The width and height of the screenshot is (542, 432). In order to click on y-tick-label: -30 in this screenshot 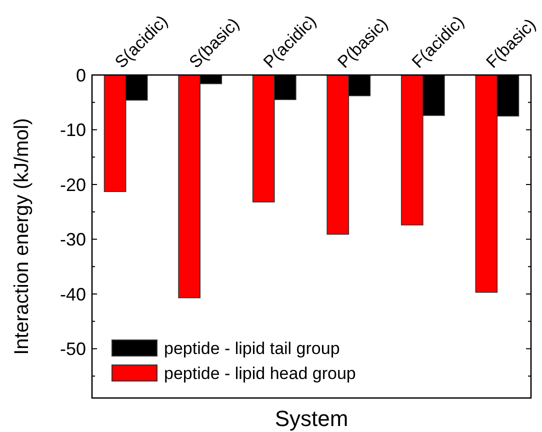, I will do `click(73, 240)`.